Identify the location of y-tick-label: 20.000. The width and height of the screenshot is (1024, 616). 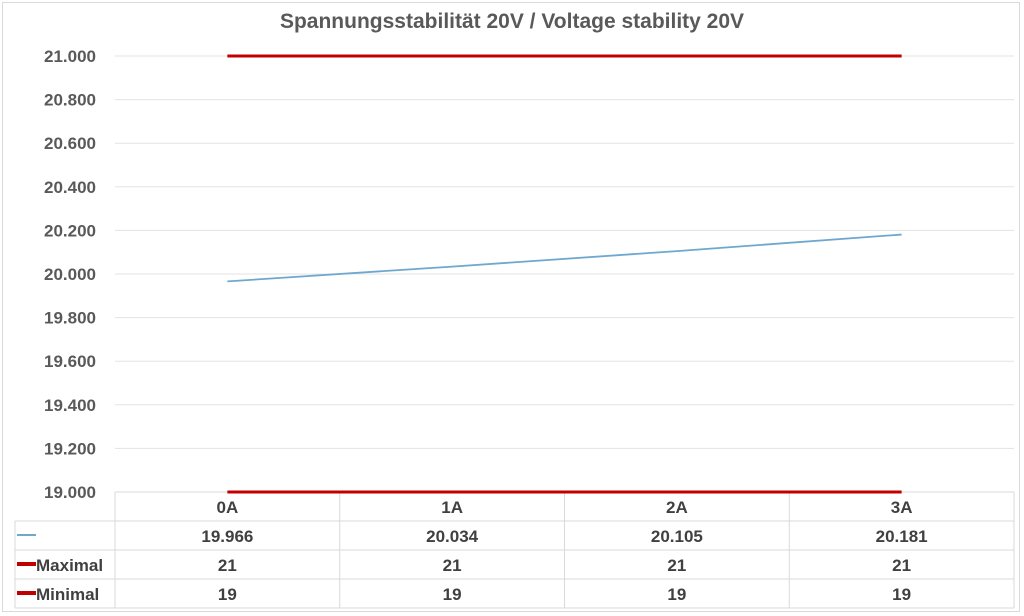
(70, 274).